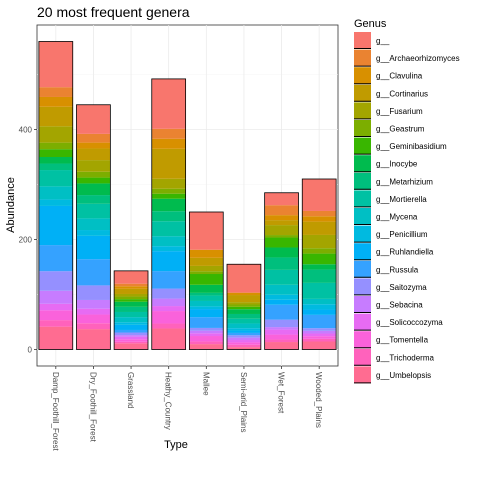  I want to click on bar-segment-damp-foothill-forest-gcortinarius, so click(55, 116).